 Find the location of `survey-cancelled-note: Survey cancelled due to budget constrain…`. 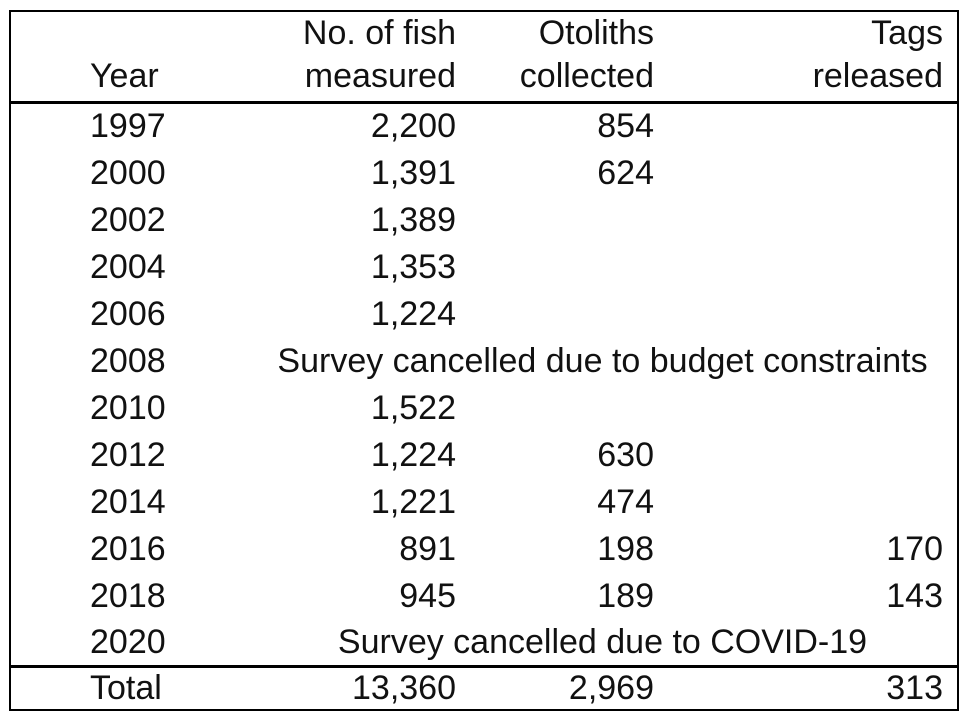

survey-cancelled-note: Survey cancelled due to budget constrain… is located at coordinates (602, 360).